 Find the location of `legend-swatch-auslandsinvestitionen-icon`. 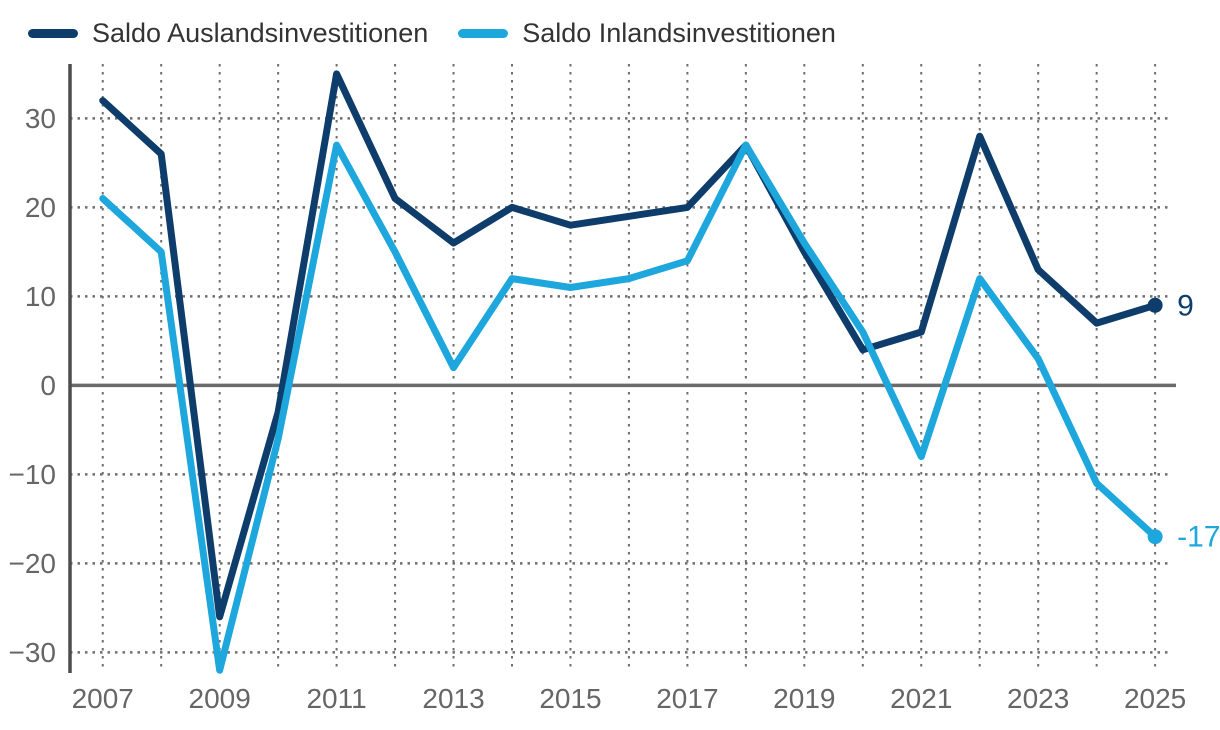

legend-swatch-auslandsinvestitionen-icon is located at coordinates (53, 33).